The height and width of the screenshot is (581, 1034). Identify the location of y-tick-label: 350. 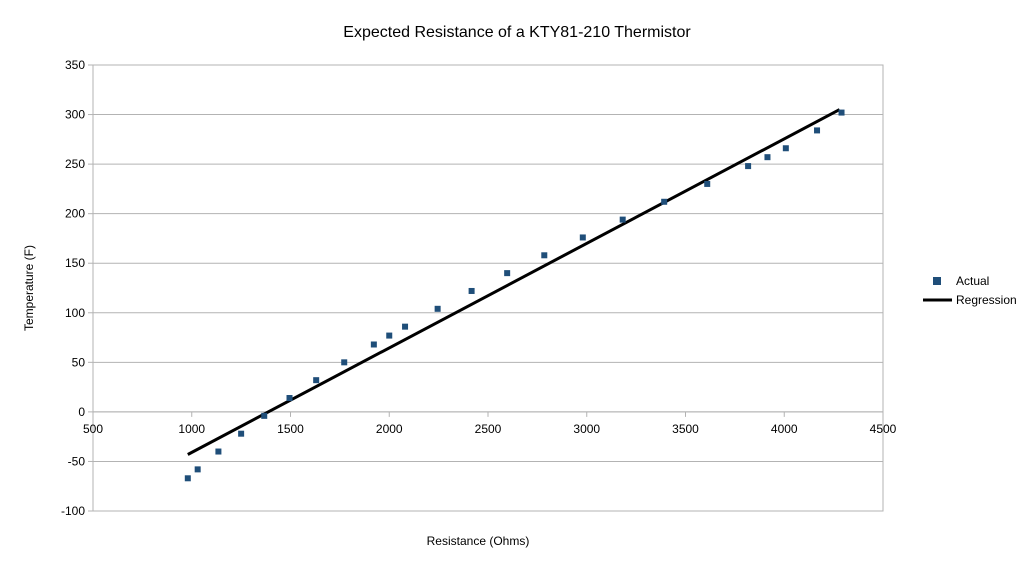
(75, 65).